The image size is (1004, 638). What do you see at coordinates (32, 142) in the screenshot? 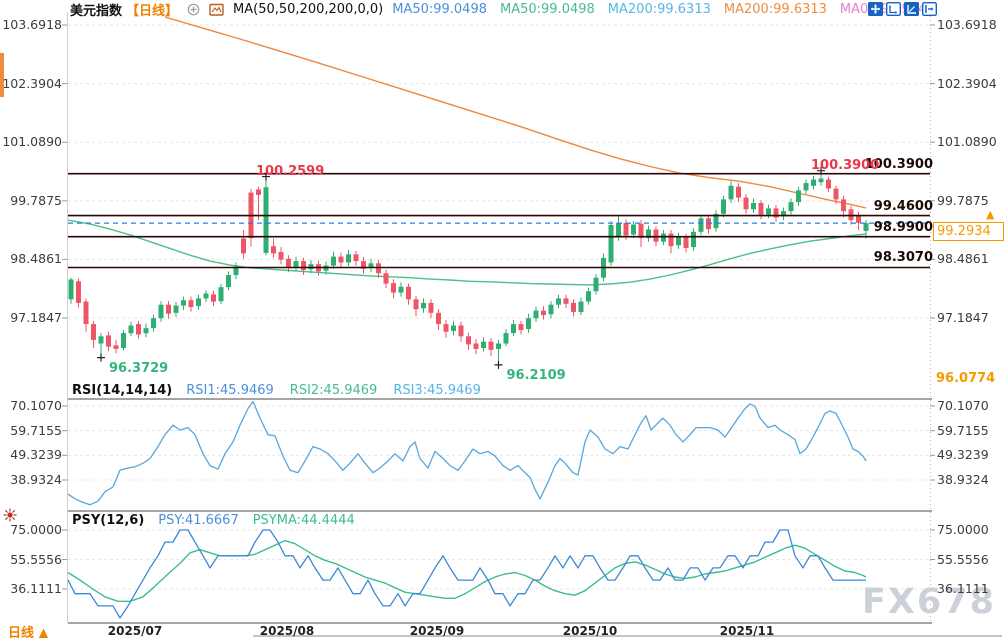
I see `price-axis-tick-left: 101.0890` at bounding box center [32, 142].